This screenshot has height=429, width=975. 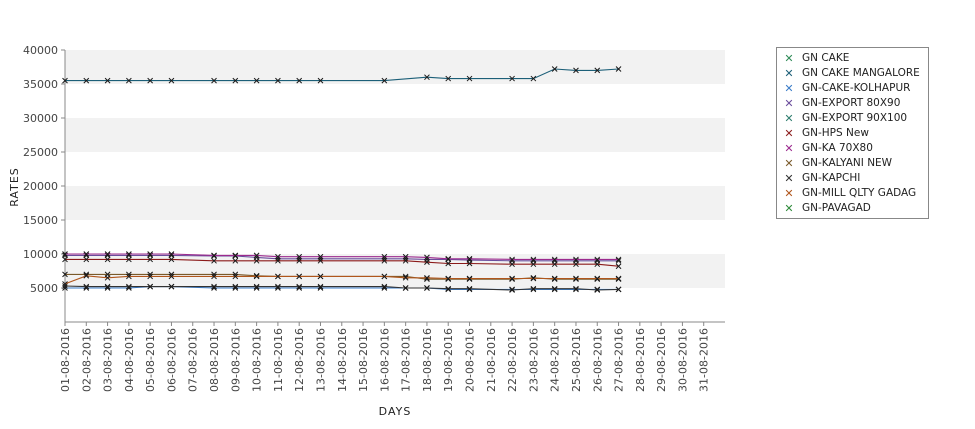 I want to click on legend-label: GN-EXPORT 90X100, so click(x=855, y=118).